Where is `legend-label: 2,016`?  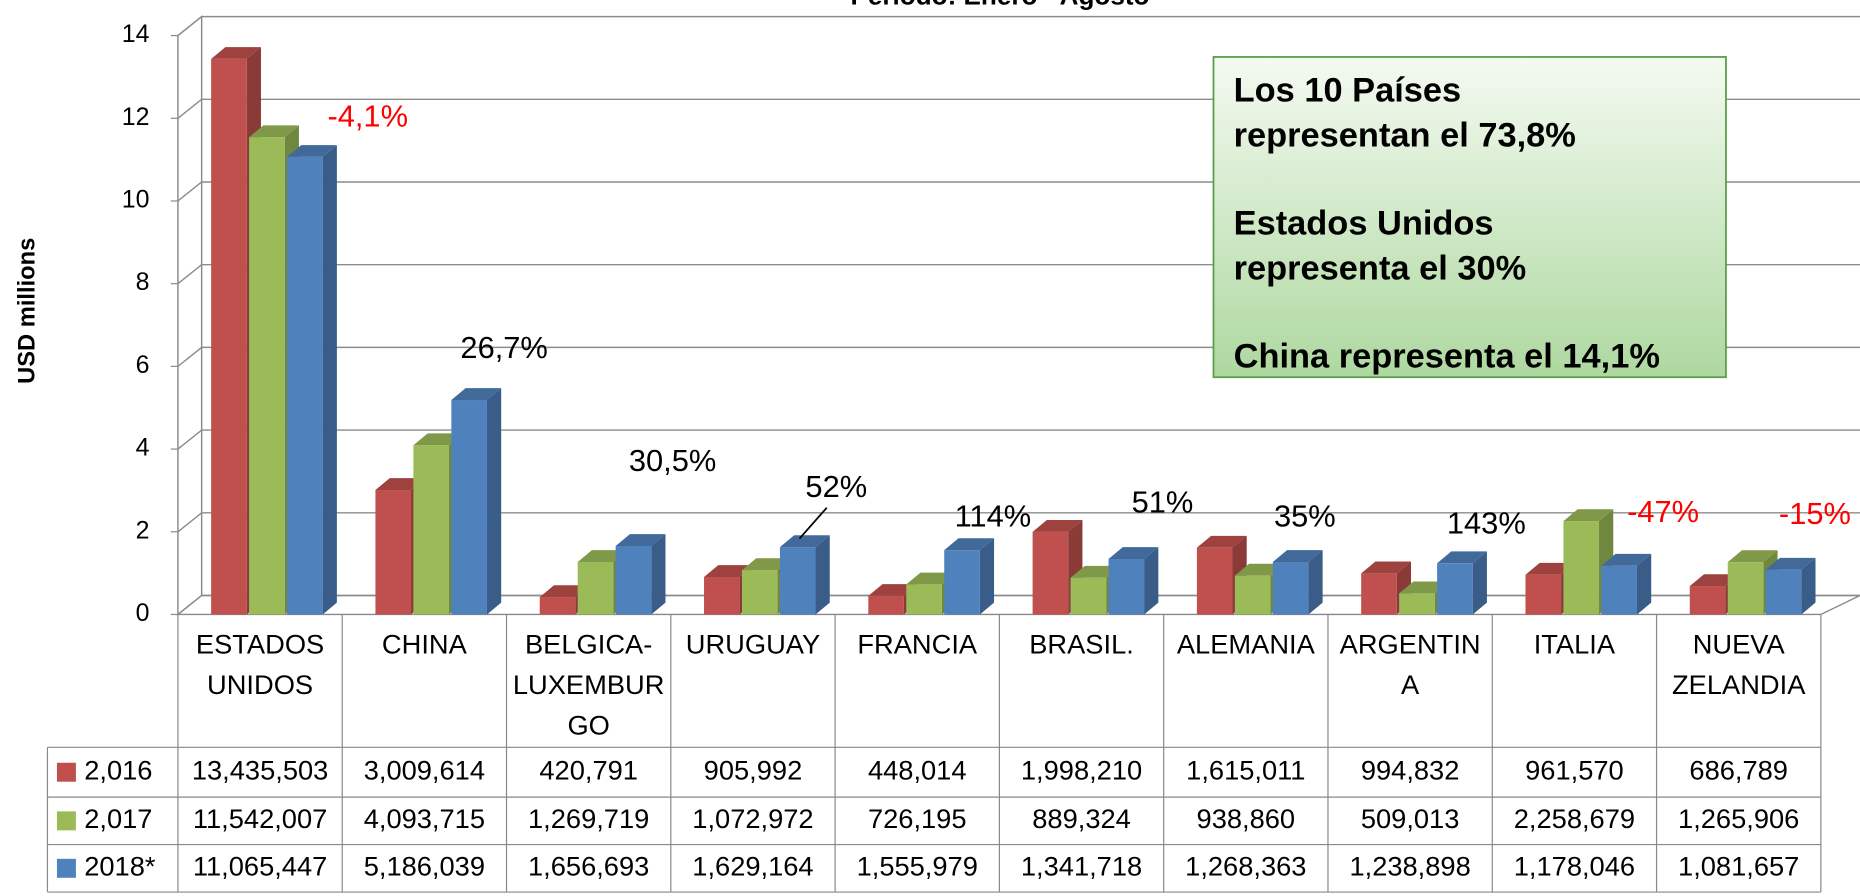 legend-label: 2,016 is located at coordinates (118, 769).